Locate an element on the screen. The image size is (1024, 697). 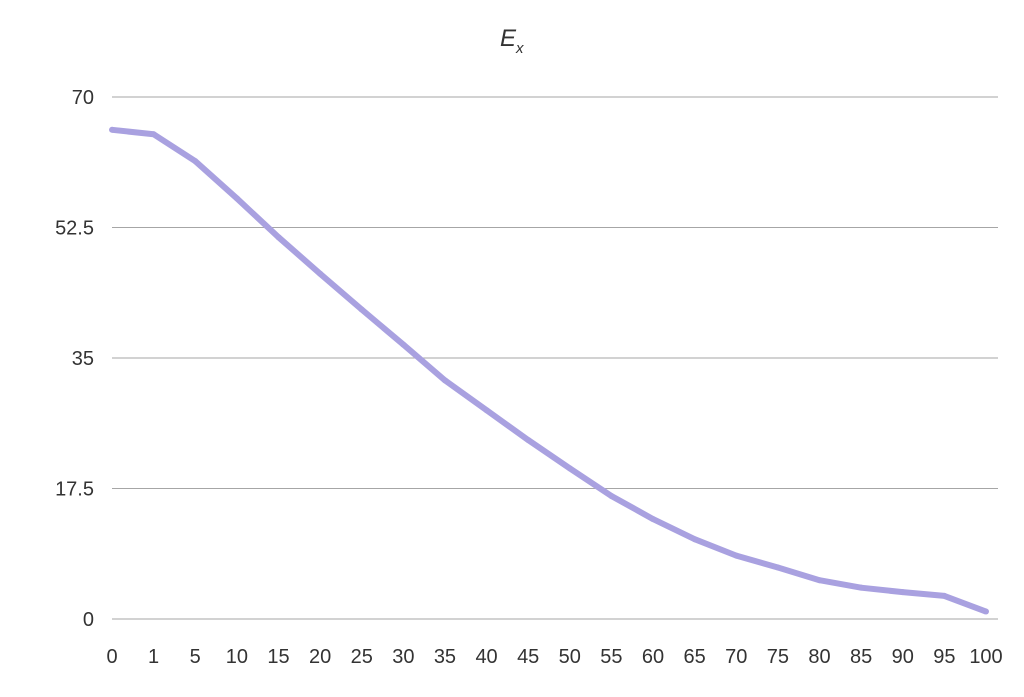
chart-title: Ex is located at coordinates (512, 41).